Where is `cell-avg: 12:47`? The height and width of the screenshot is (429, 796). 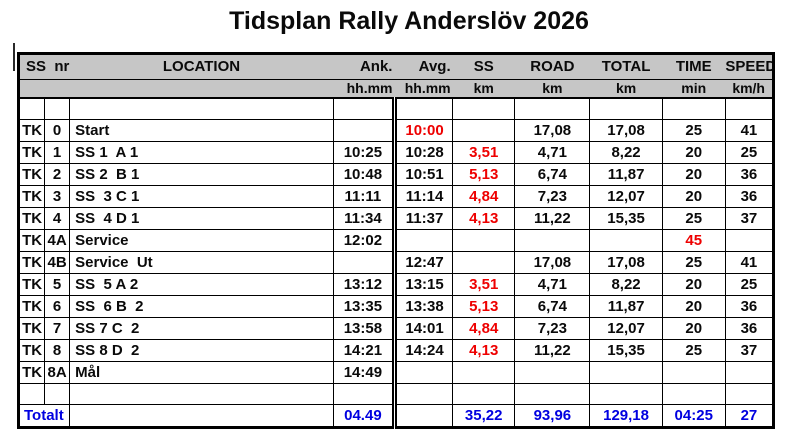 cell-avg: 12:47 is located at coordinates (422, 262).